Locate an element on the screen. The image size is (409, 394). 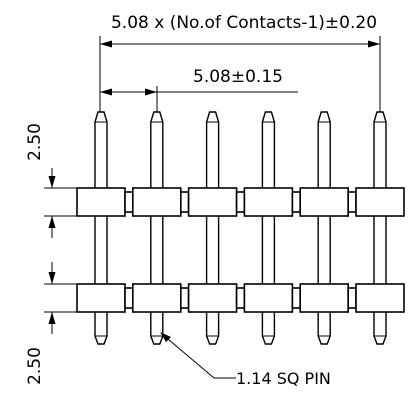
dim-upper-arrow is located at coordinates (52, 182).